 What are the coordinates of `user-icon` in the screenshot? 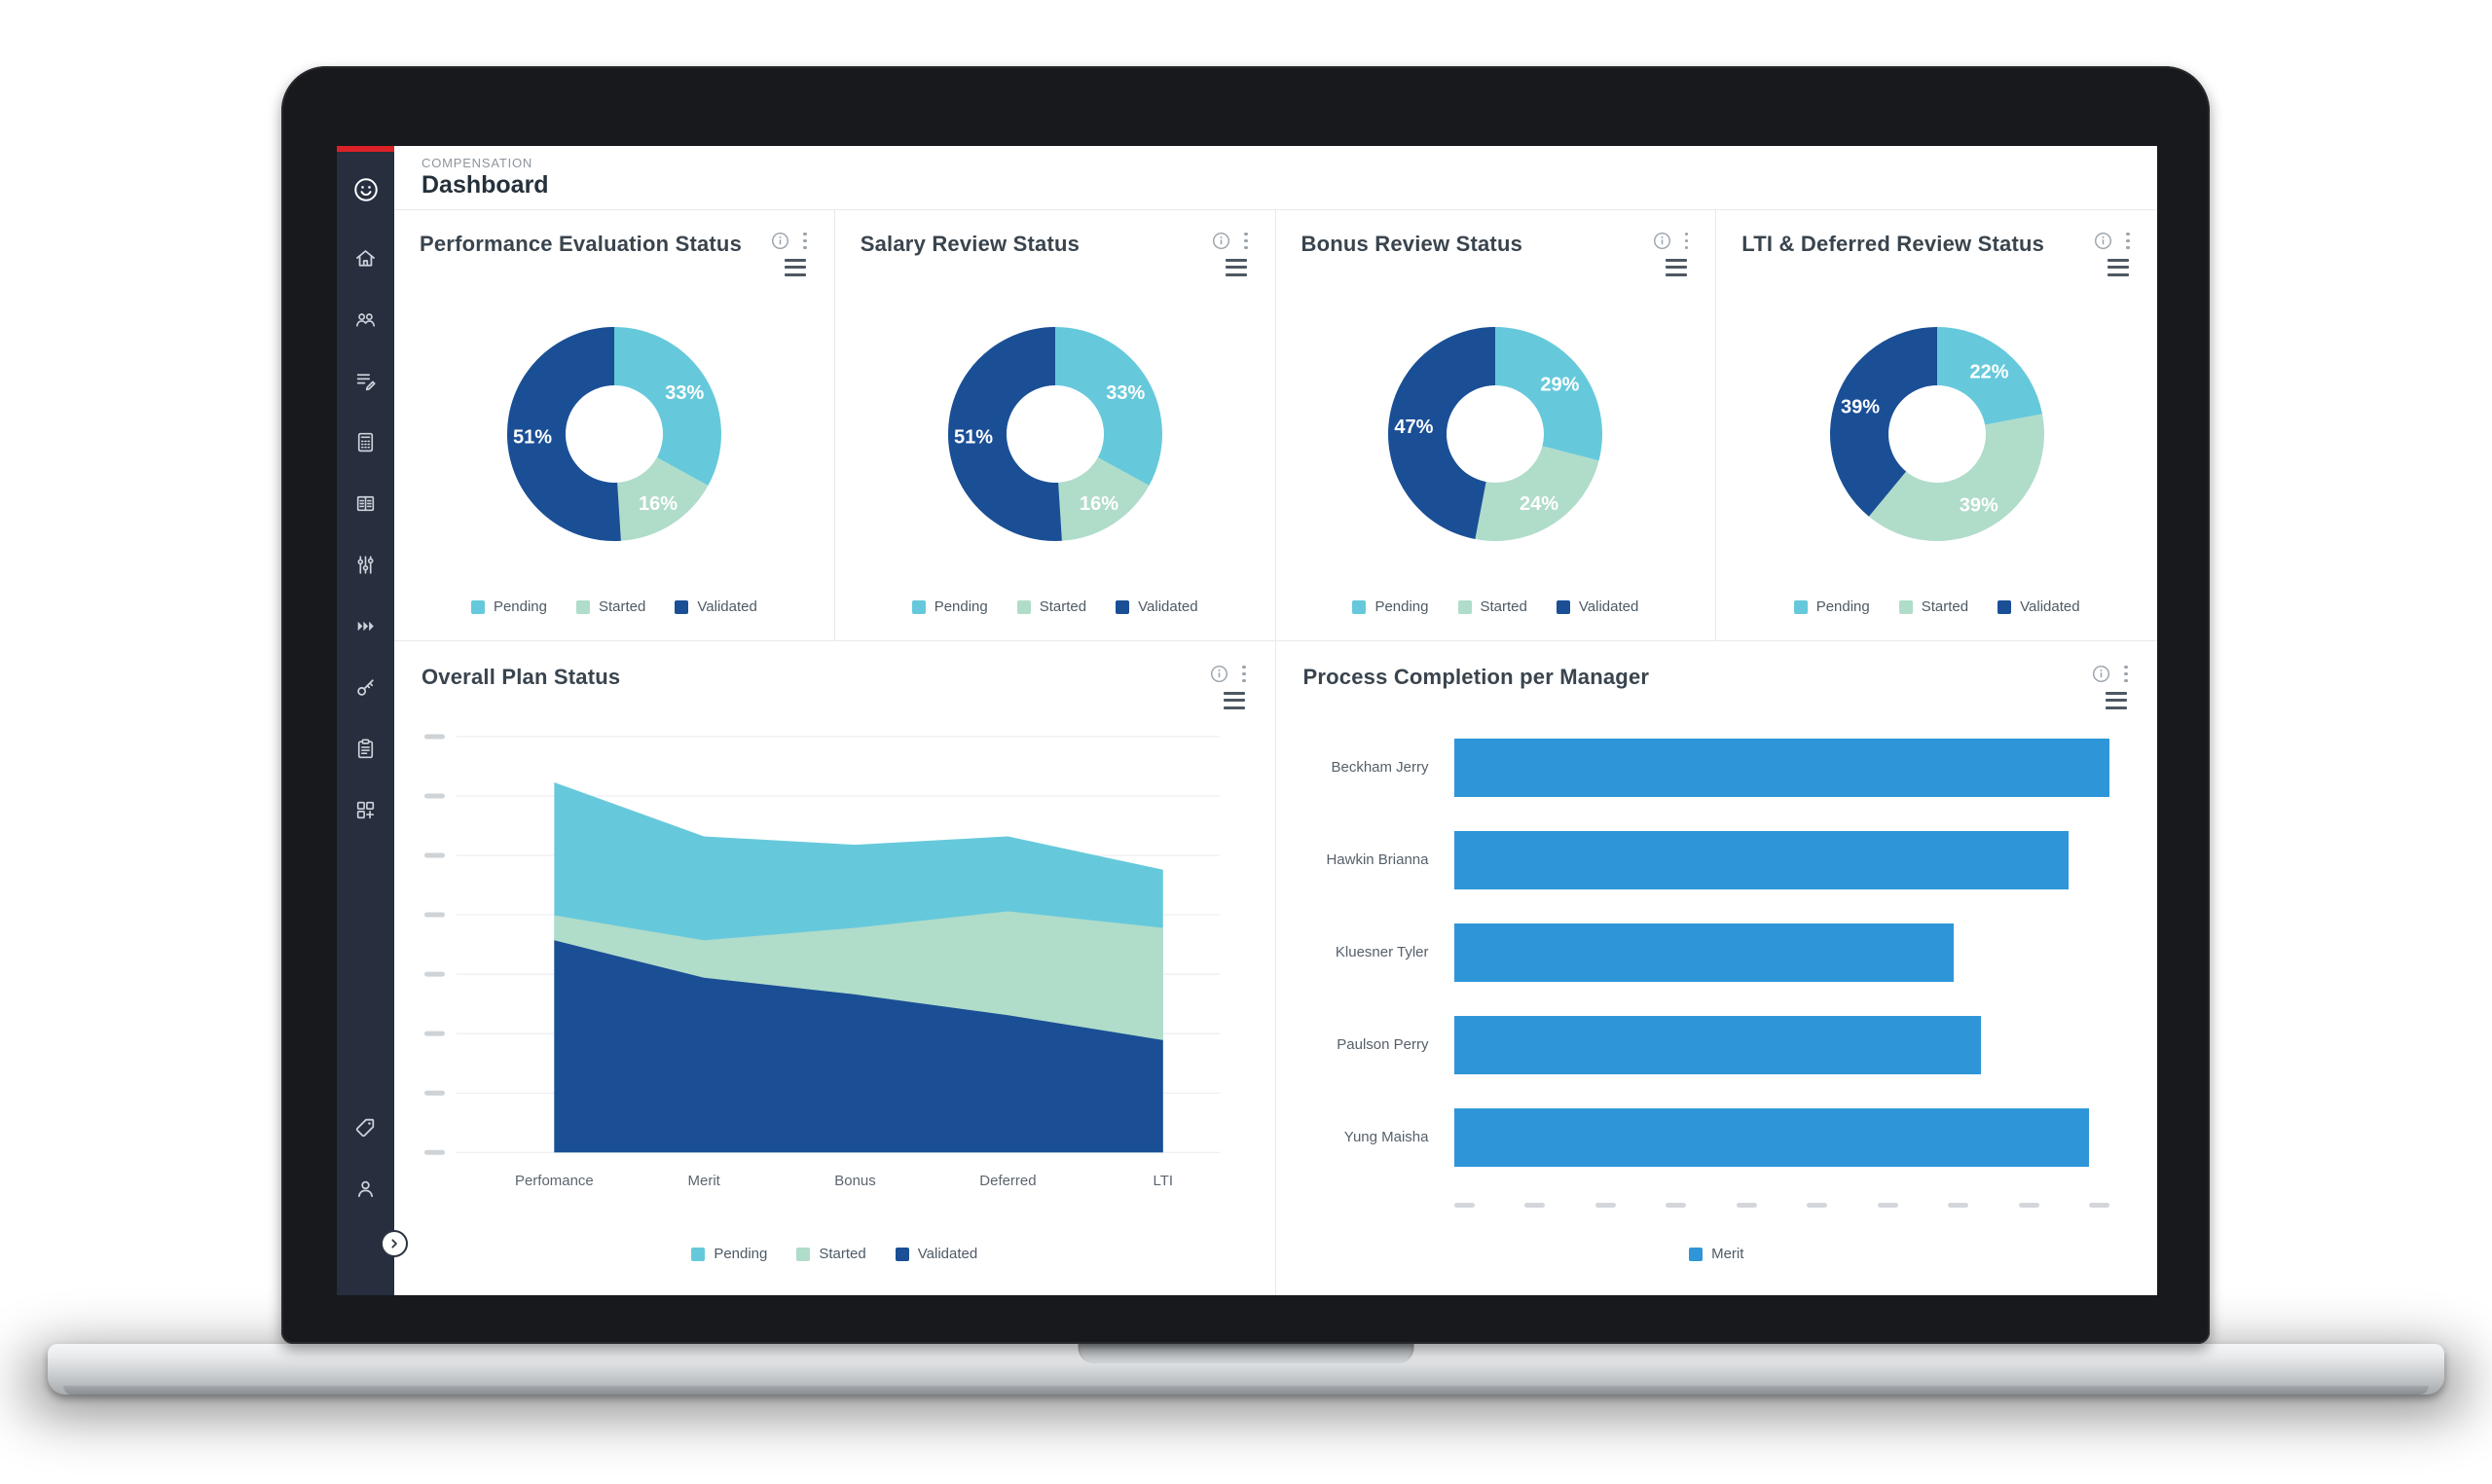 It's located at (365, 1188).